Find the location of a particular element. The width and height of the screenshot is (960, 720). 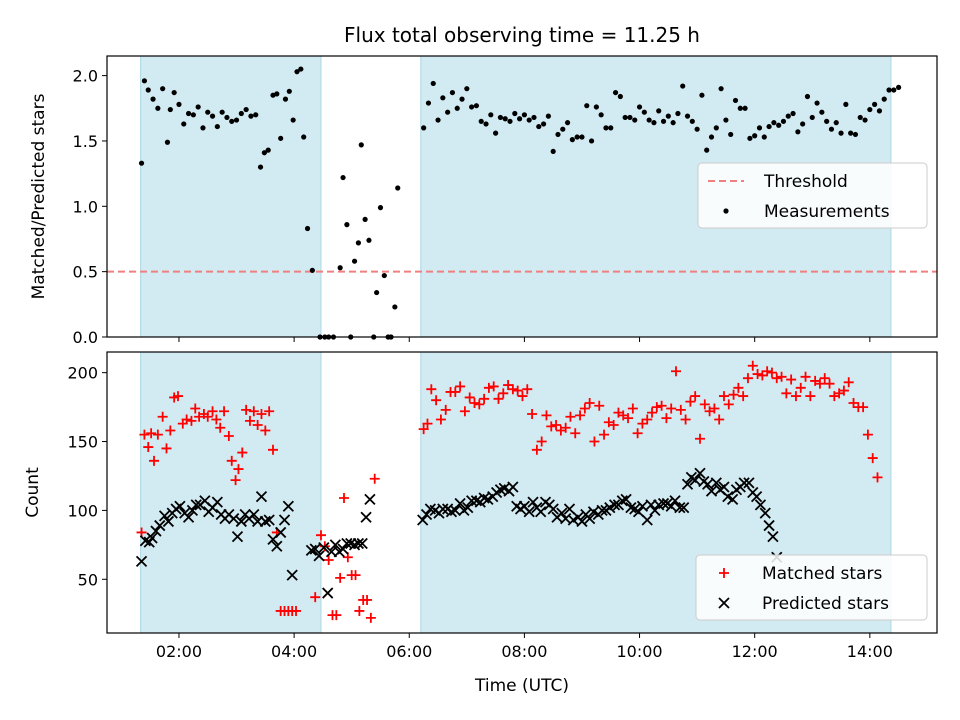

figure-title: Flux total observing time = 11.25 h is located at coordinates (522, 35).